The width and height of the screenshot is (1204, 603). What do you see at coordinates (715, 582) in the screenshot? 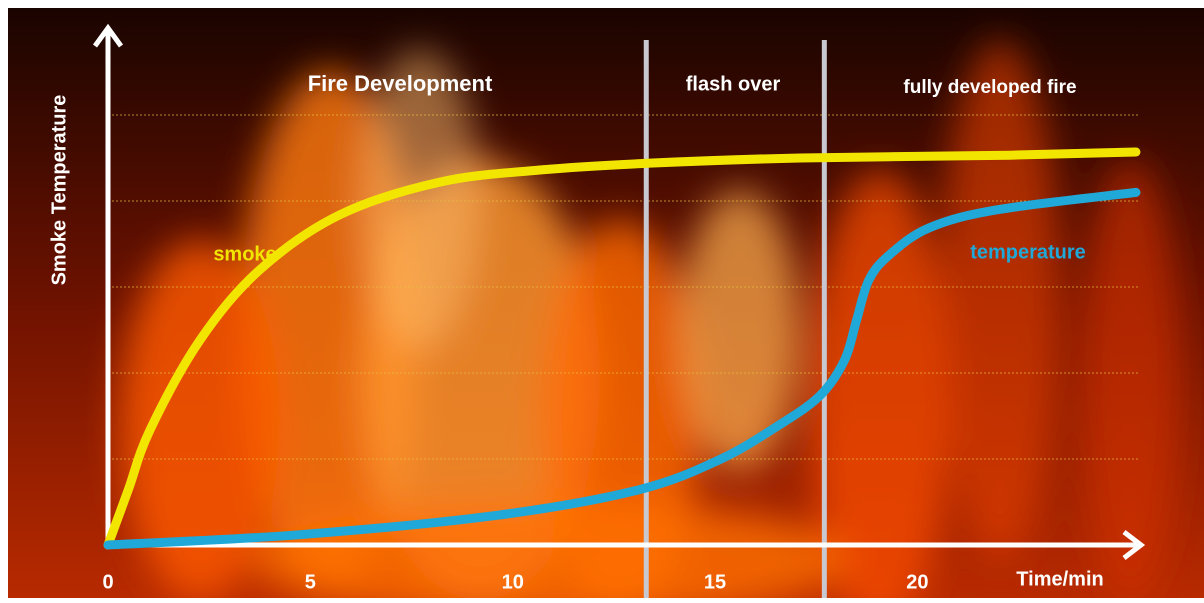
I see `x-tick-label: 15` at bounding box center [715, 582].